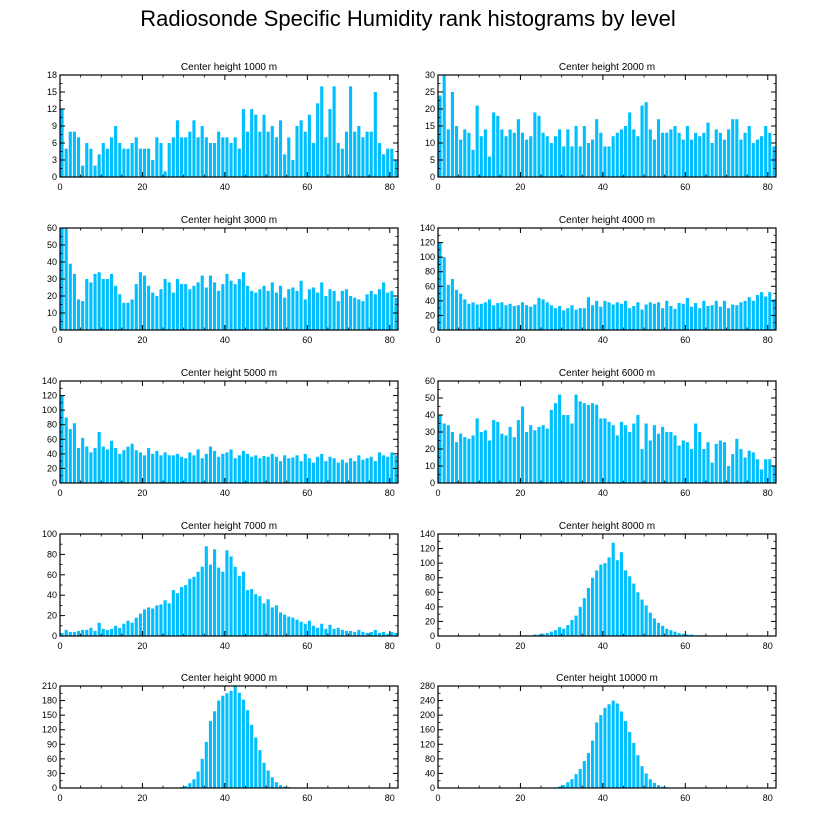 The height and width of the screenshot is (824, 816). I want to click on y-tick-label: 20, so click(52, 468).